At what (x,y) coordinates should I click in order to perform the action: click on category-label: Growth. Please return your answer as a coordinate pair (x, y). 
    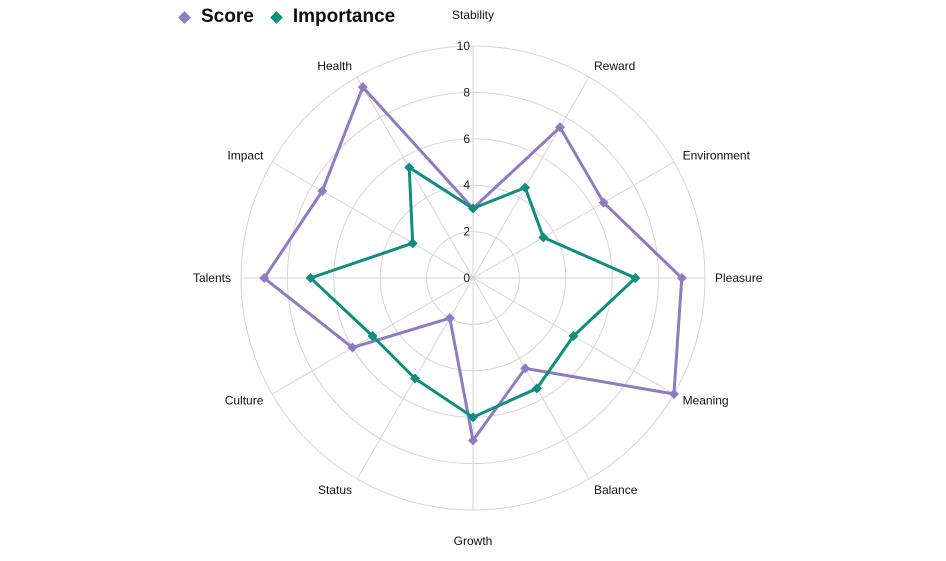
    Looking at the image, I should click on (473, 541).